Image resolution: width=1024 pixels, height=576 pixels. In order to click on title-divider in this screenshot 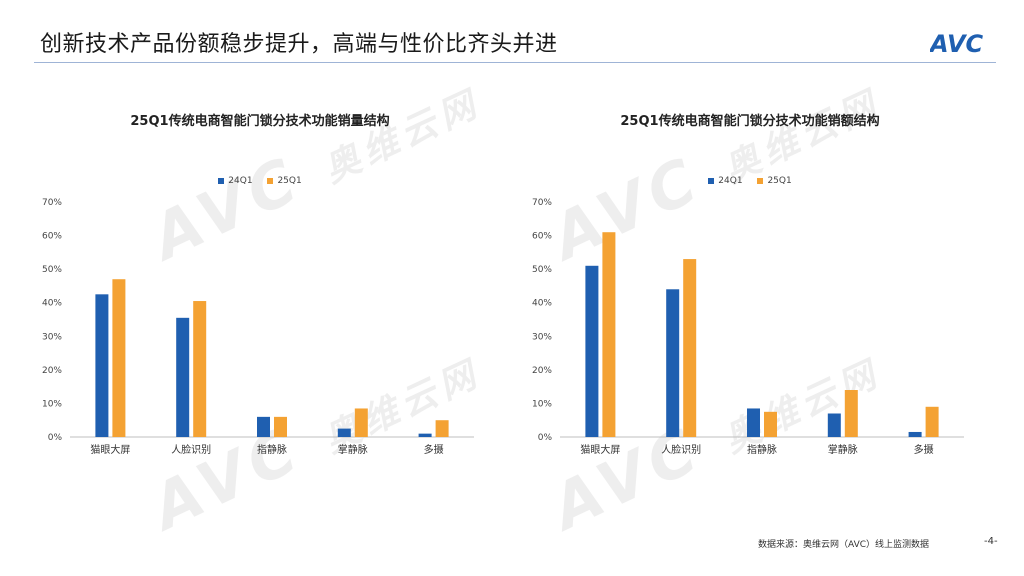, I will do `click(515, 62)`.